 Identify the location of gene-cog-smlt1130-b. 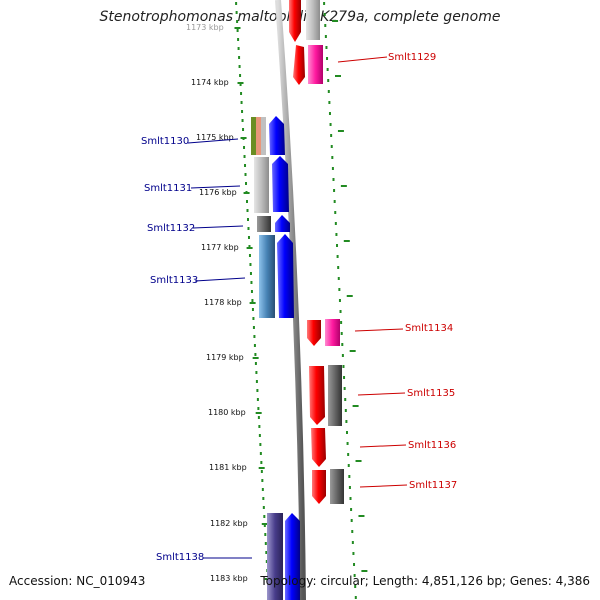
(258, 136).